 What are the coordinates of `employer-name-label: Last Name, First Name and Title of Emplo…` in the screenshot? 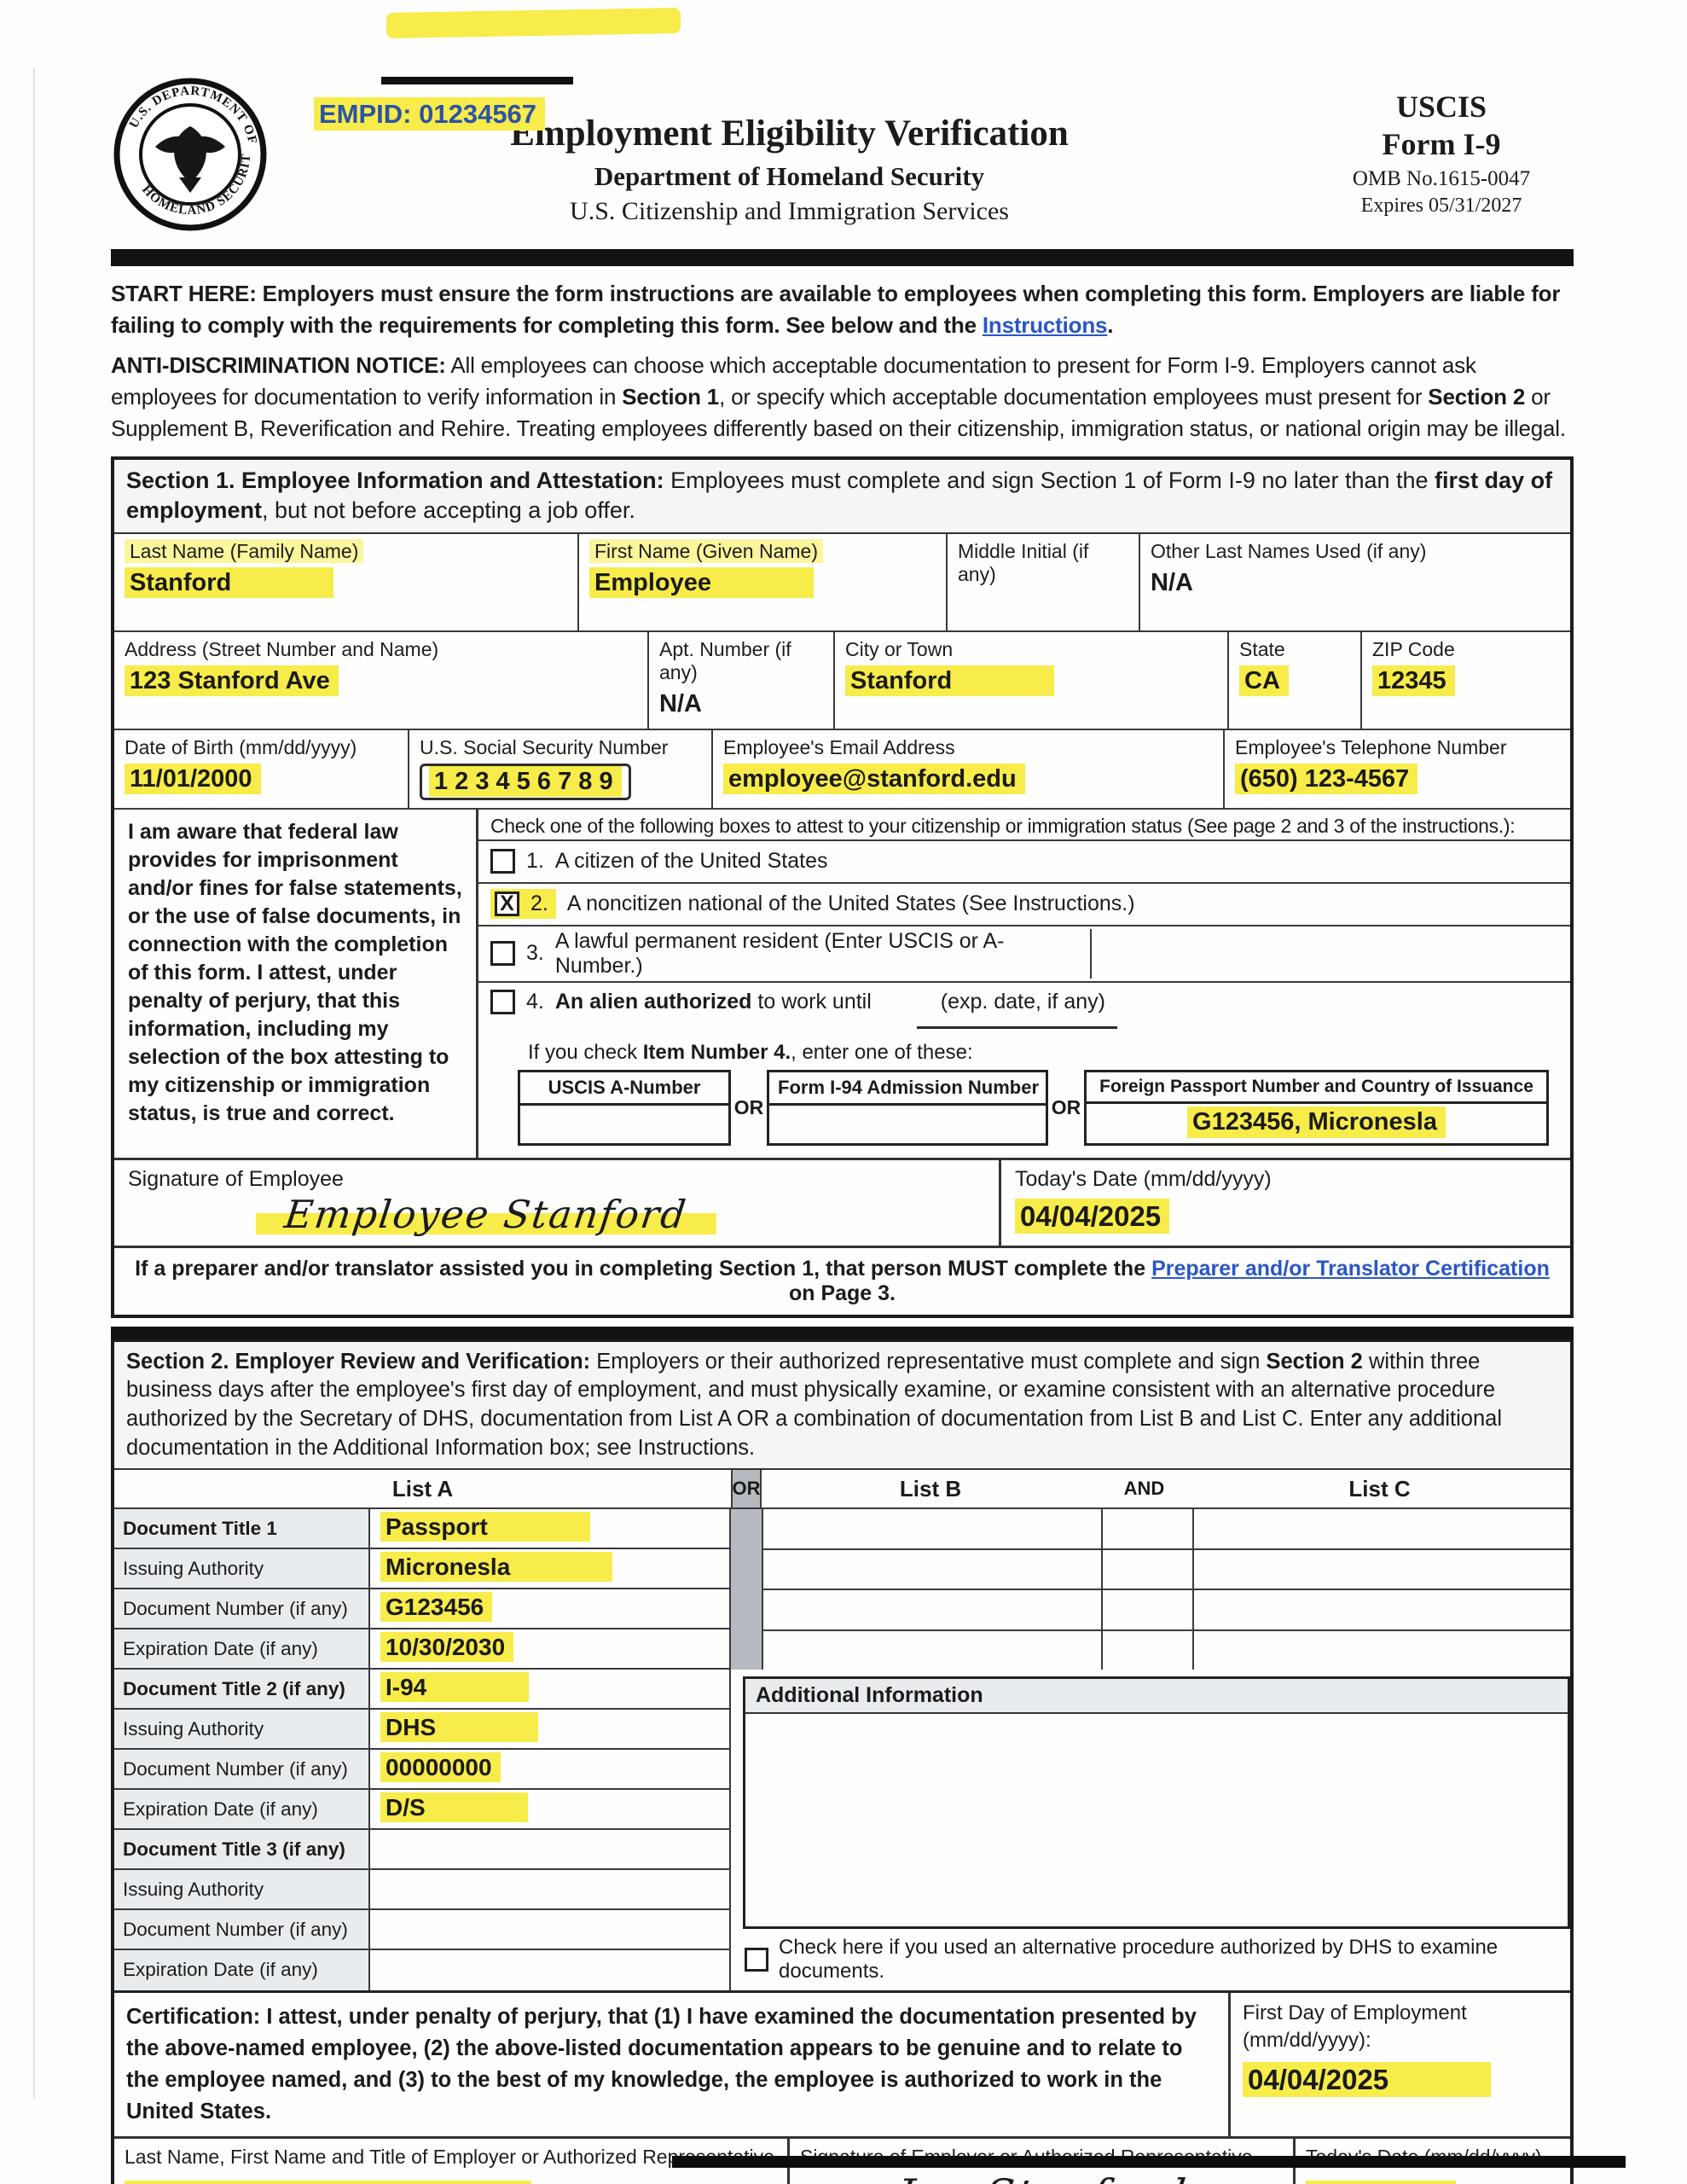 It's located at (450, 2157).